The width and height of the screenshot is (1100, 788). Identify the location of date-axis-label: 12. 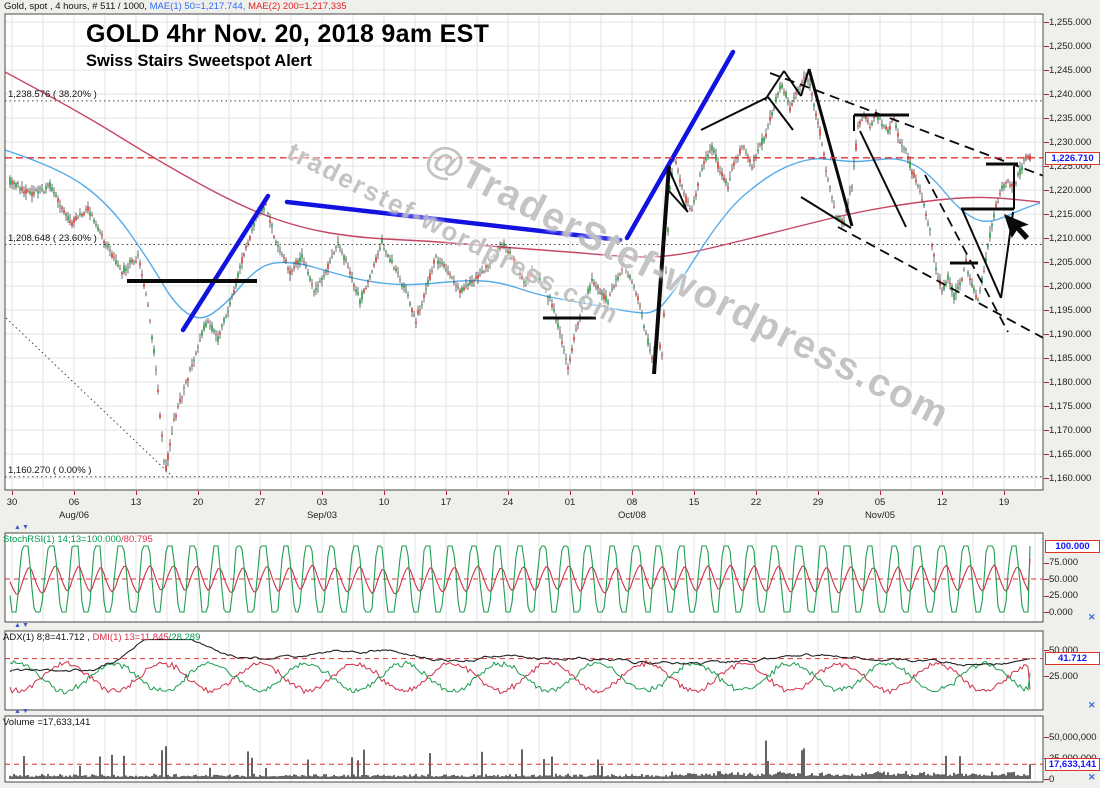
(942, 502).